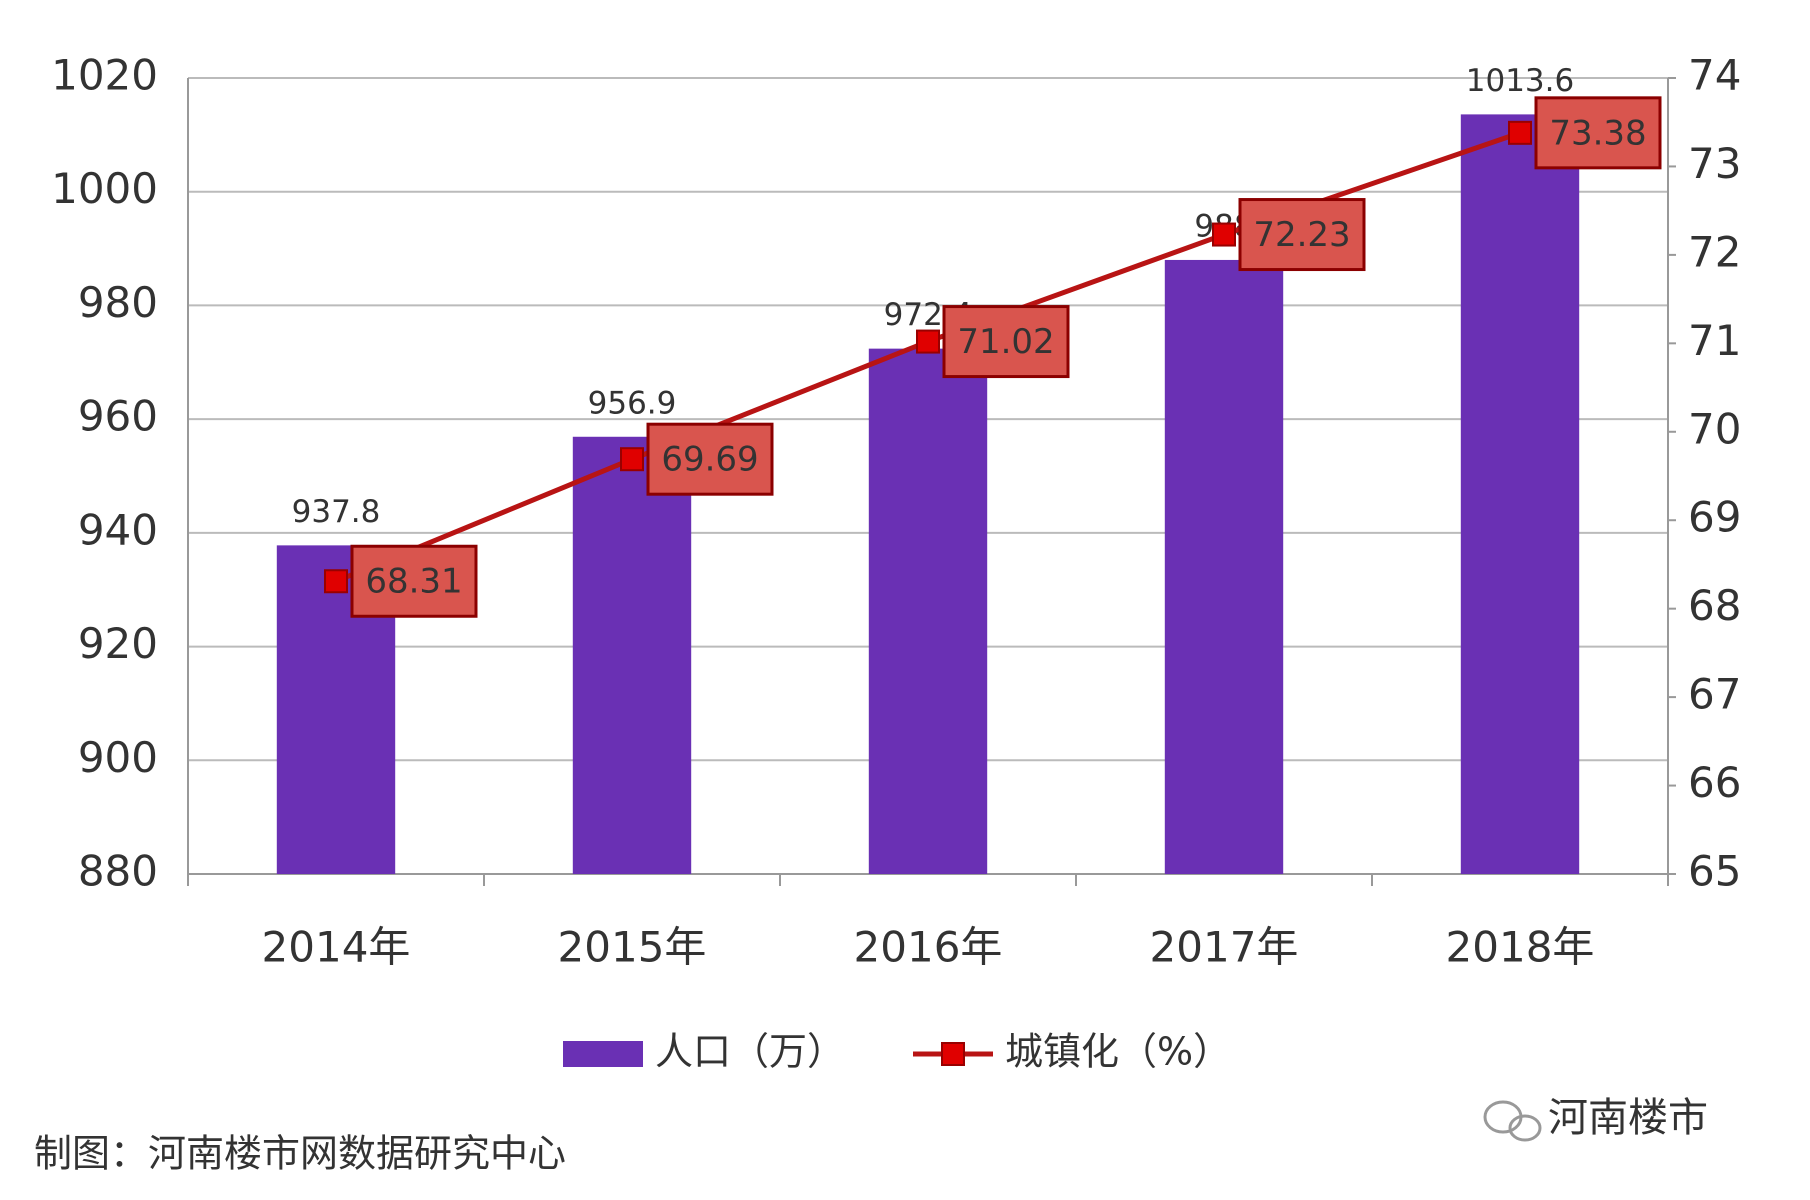  Describe the element at coordinates (104, 188) in the screenshot. I see `y-tick-label: 1000` at that location.